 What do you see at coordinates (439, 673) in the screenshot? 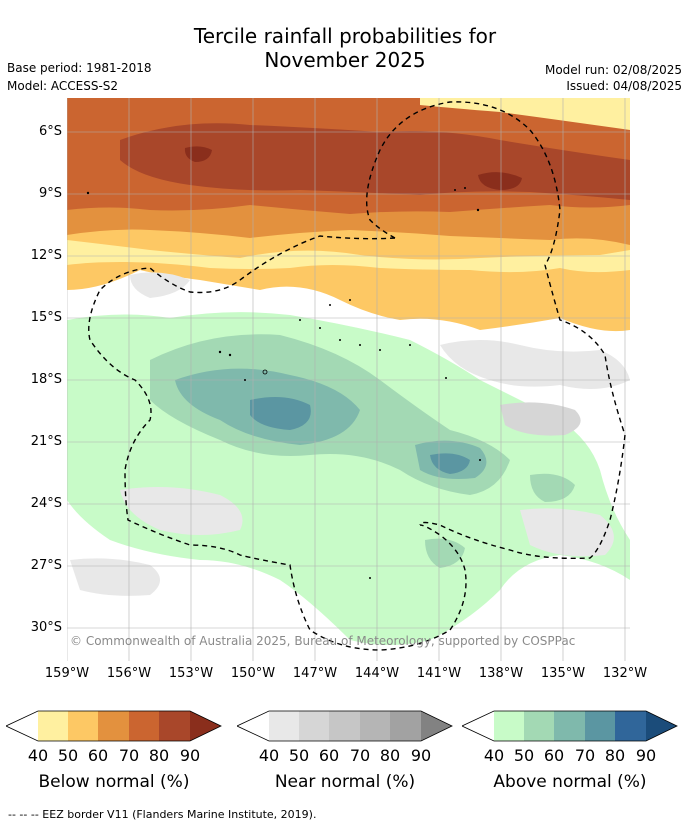
I see `lon-label: 141°W` at bounding box center [439, 673].